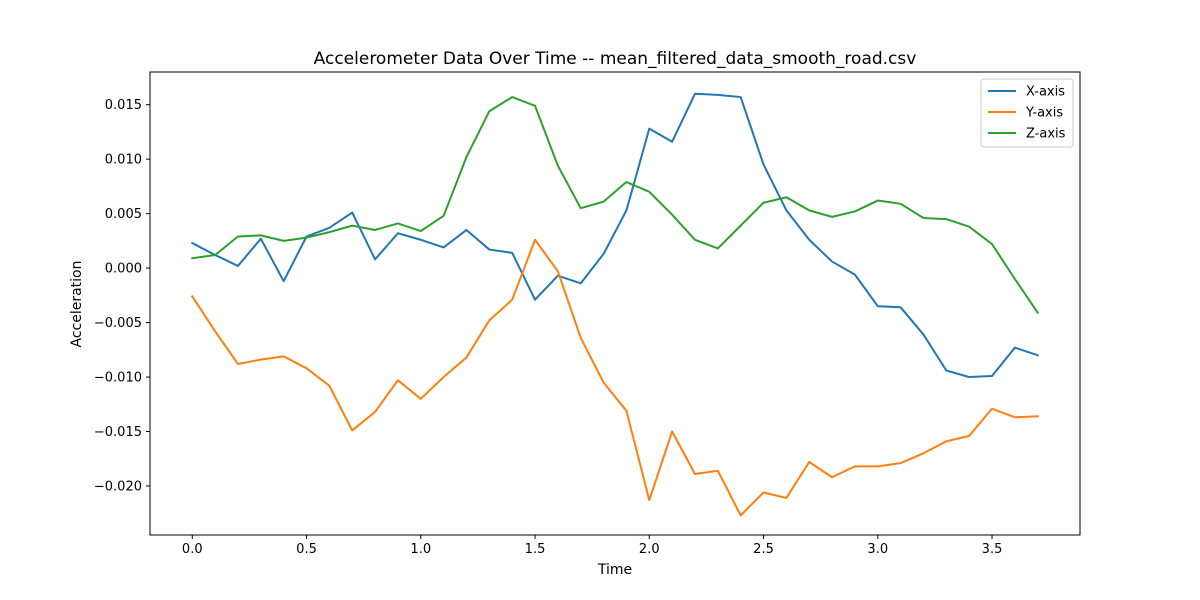  I want to click on y-tick-label: 0.015, so click(123, 105).